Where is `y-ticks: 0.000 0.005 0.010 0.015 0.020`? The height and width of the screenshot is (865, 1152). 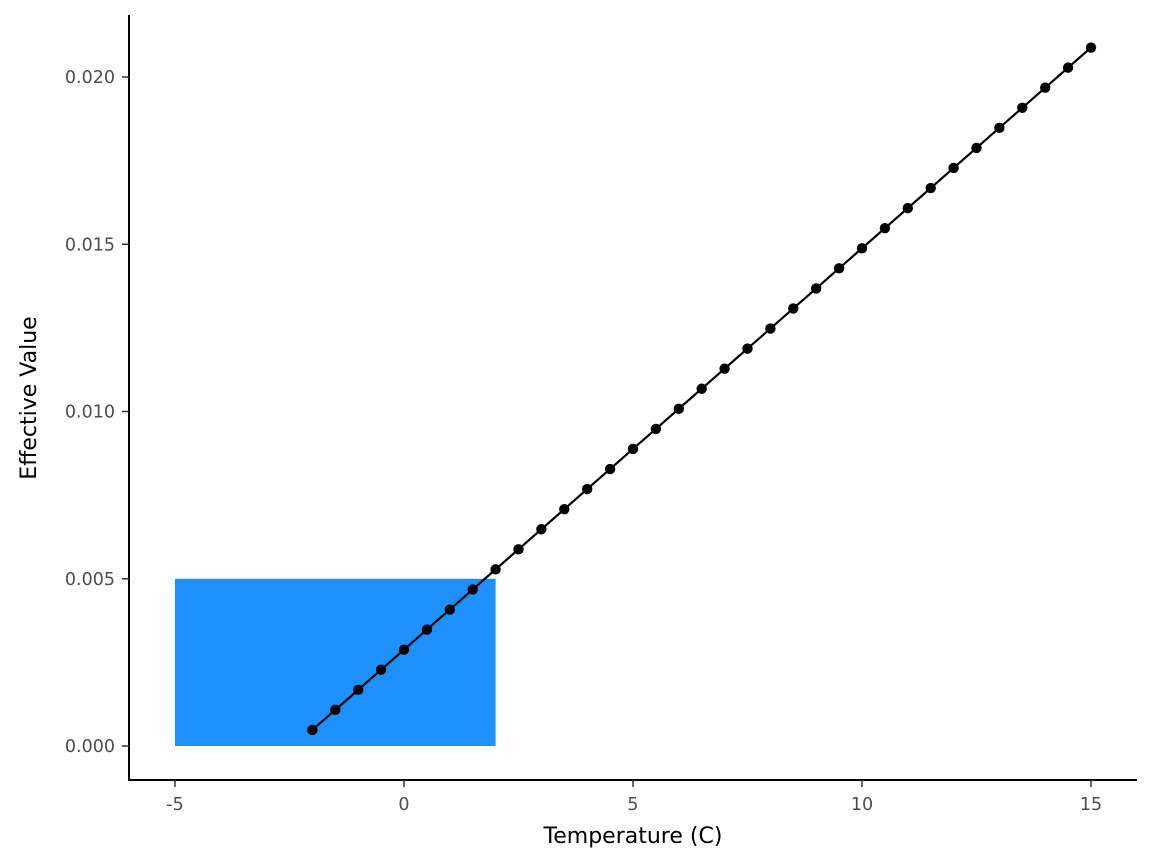 y-ticks: 0.000 0.005 0.010 0.015 0.020 is located at coordinates (97, 412).